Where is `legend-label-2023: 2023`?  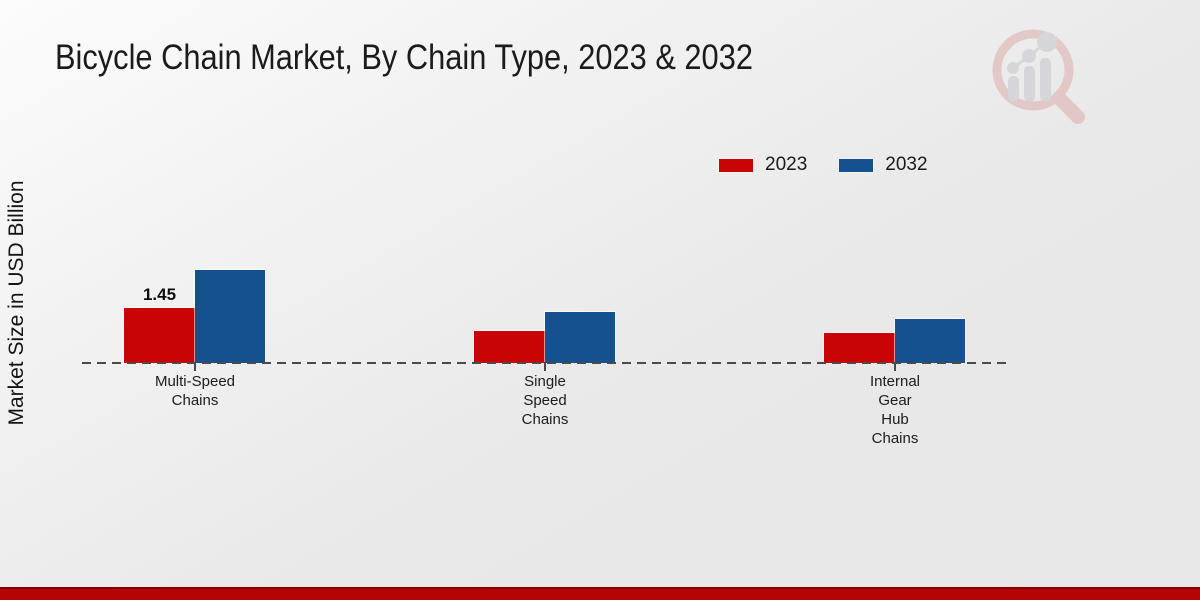 legend-label-2023: 2023 is located at coordinates (786, 164).